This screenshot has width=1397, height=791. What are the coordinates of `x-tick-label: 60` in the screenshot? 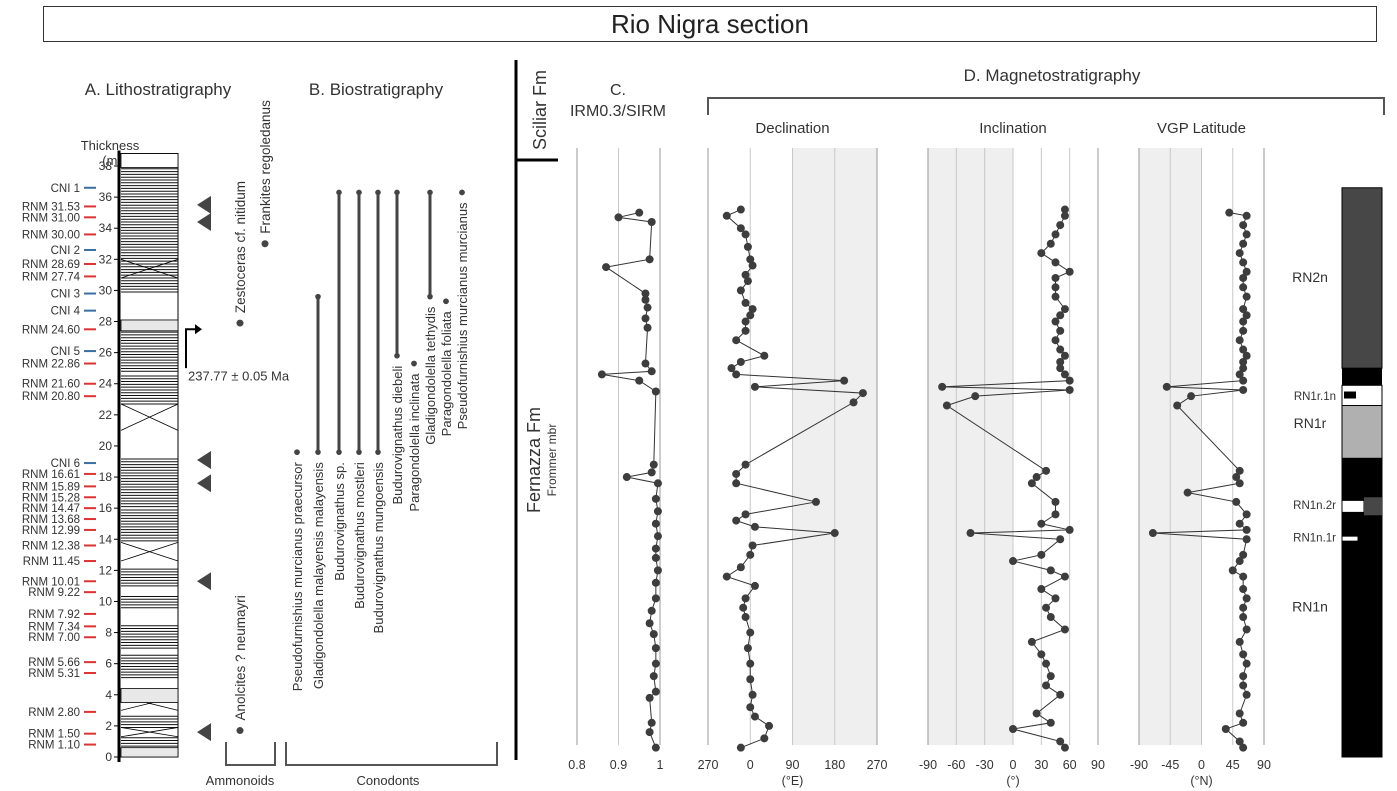 It's located at (1070, 765).